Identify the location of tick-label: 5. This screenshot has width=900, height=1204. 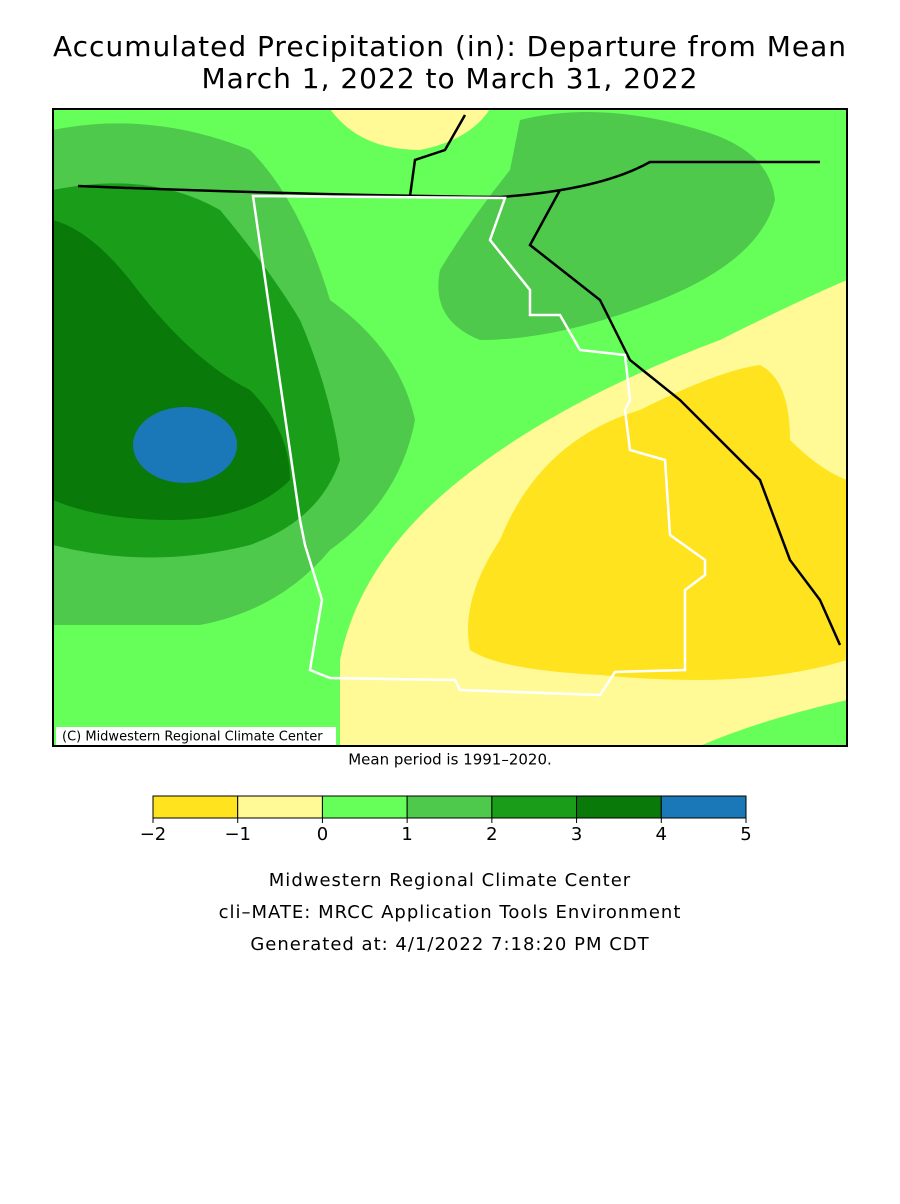
(745, 834).